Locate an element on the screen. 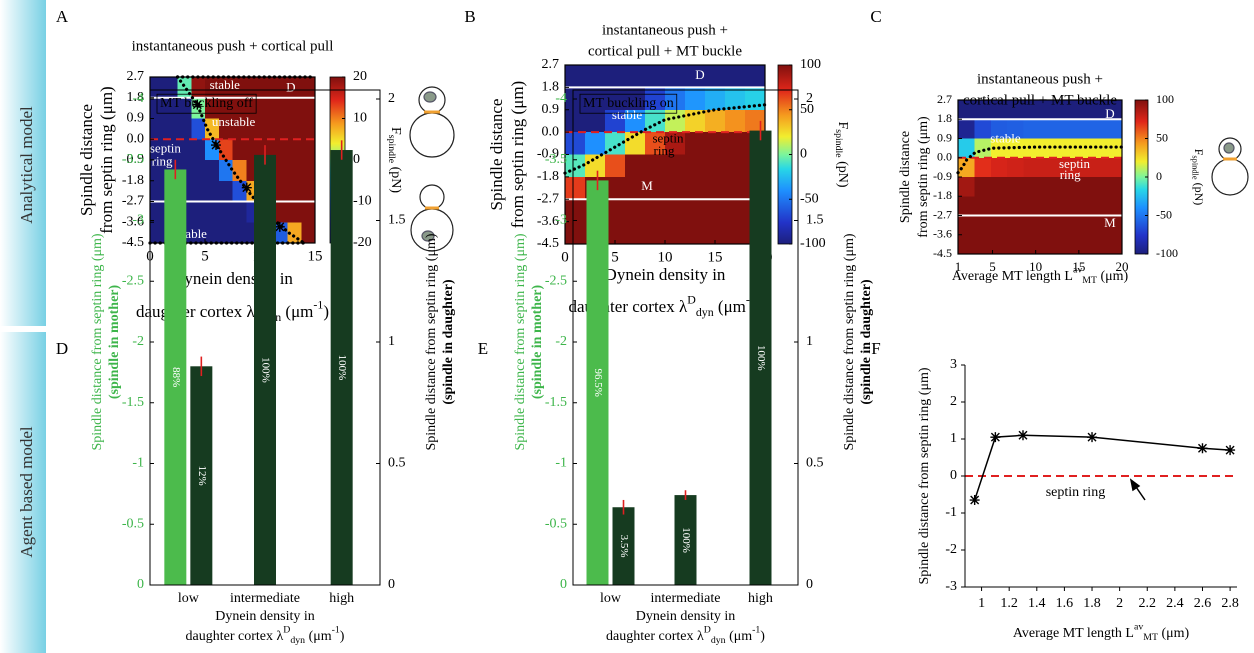 This screenshot has height=653, width=1254. label-part: (μm is located at coordinates (730, 306).